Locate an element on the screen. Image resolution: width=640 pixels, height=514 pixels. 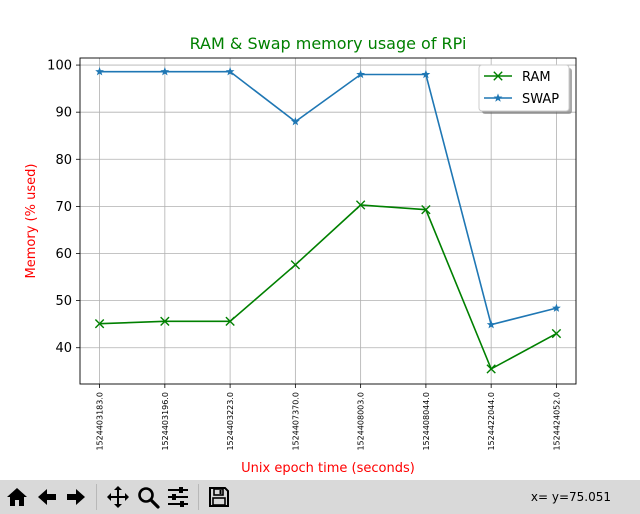
x-tick-label: 1524407370.0 is located at coordinates (295, 421).